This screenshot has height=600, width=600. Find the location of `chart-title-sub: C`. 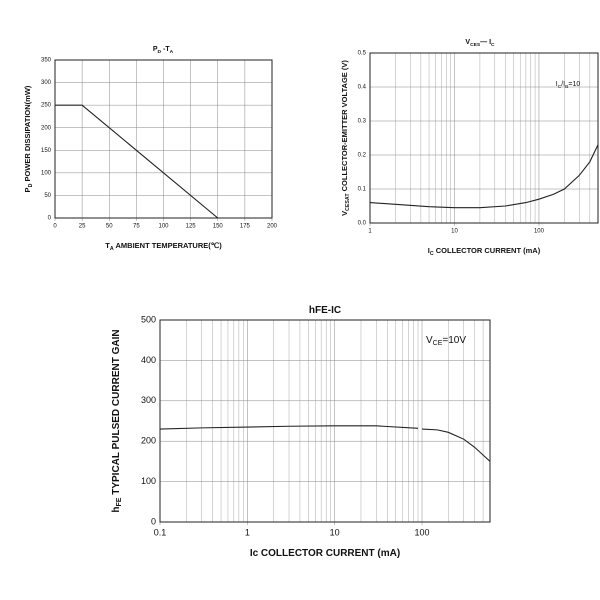

chart-title-sub: C is located at coordinates (493, 45).